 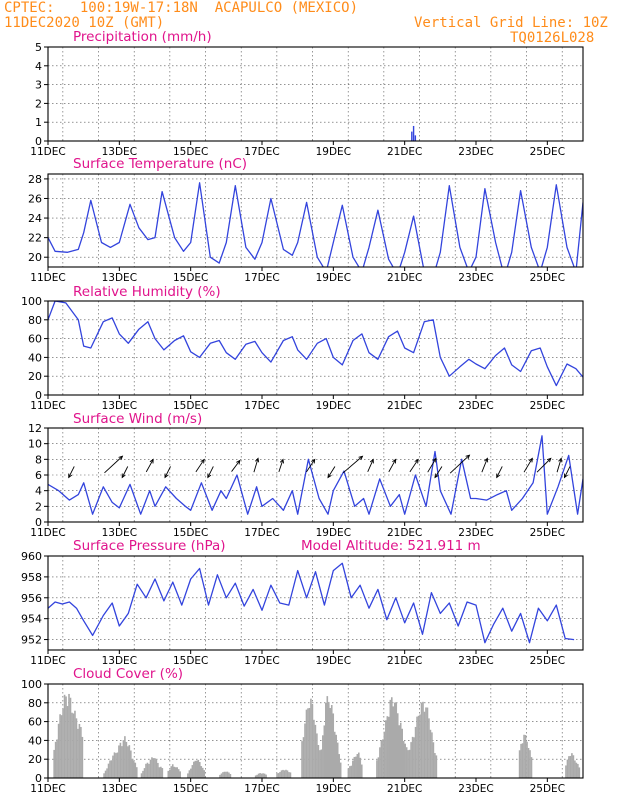 What do you see at coordinates (35, 376) in the screenshot?
I see `humidity-y-tick-label: 20` at bounding box center [35, 376].